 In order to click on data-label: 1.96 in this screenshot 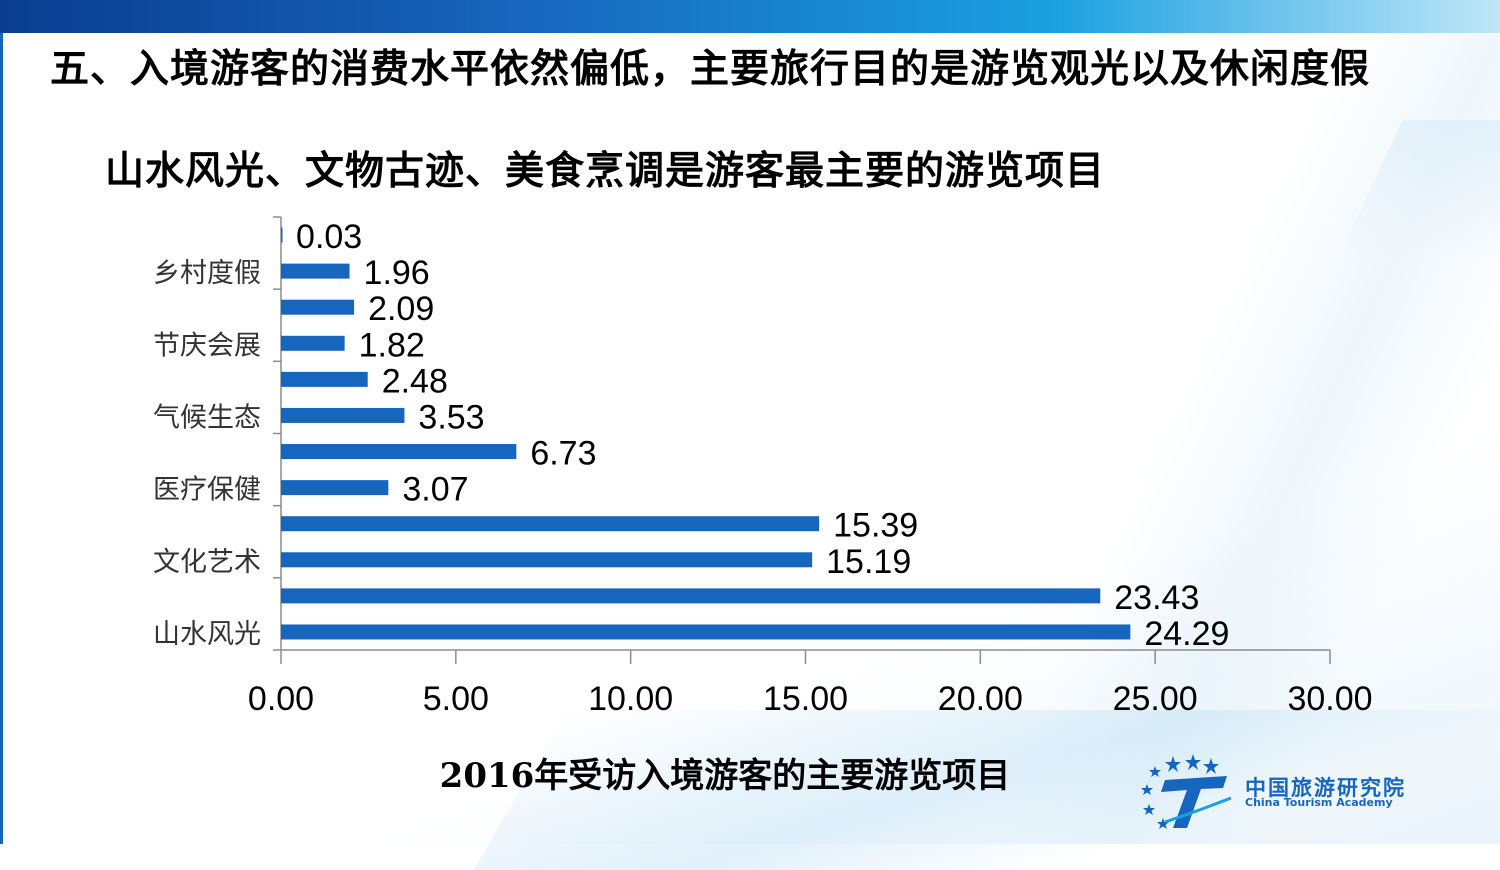, I will do `click(397, 273)`.